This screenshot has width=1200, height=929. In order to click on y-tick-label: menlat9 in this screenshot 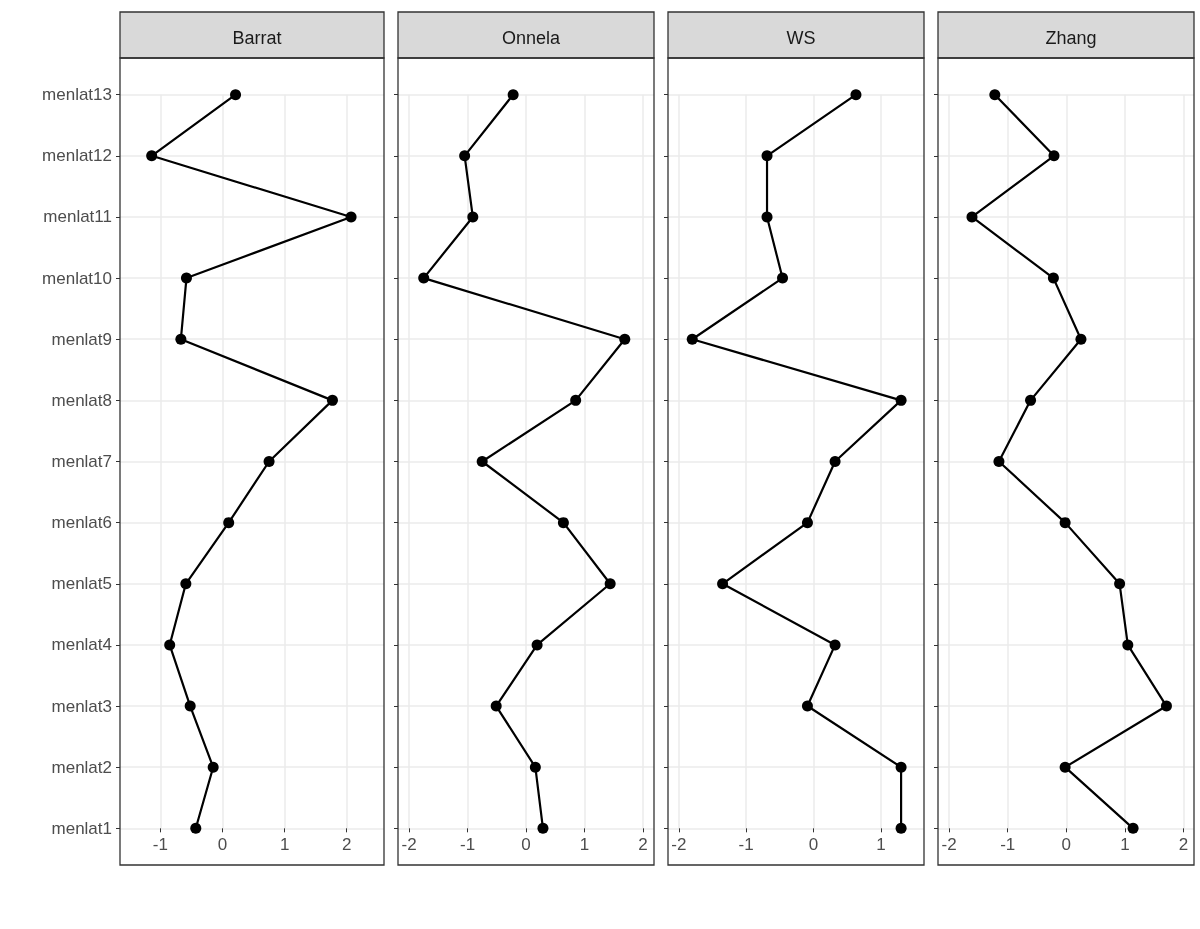, I will do `click(81, 339)`.